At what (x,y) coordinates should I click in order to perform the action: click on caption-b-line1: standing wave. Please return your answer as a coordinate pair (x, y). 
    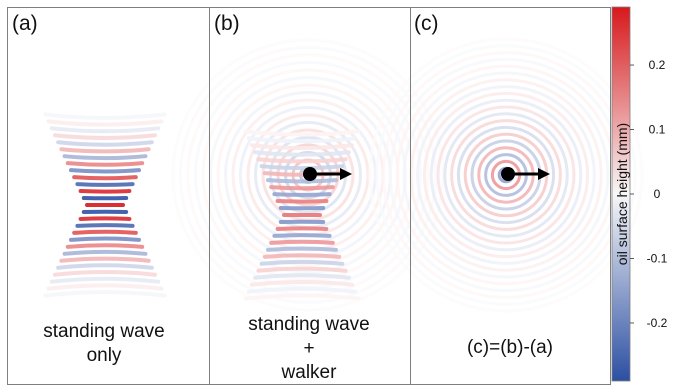
    Looking at the image, I should click on (308, 324).